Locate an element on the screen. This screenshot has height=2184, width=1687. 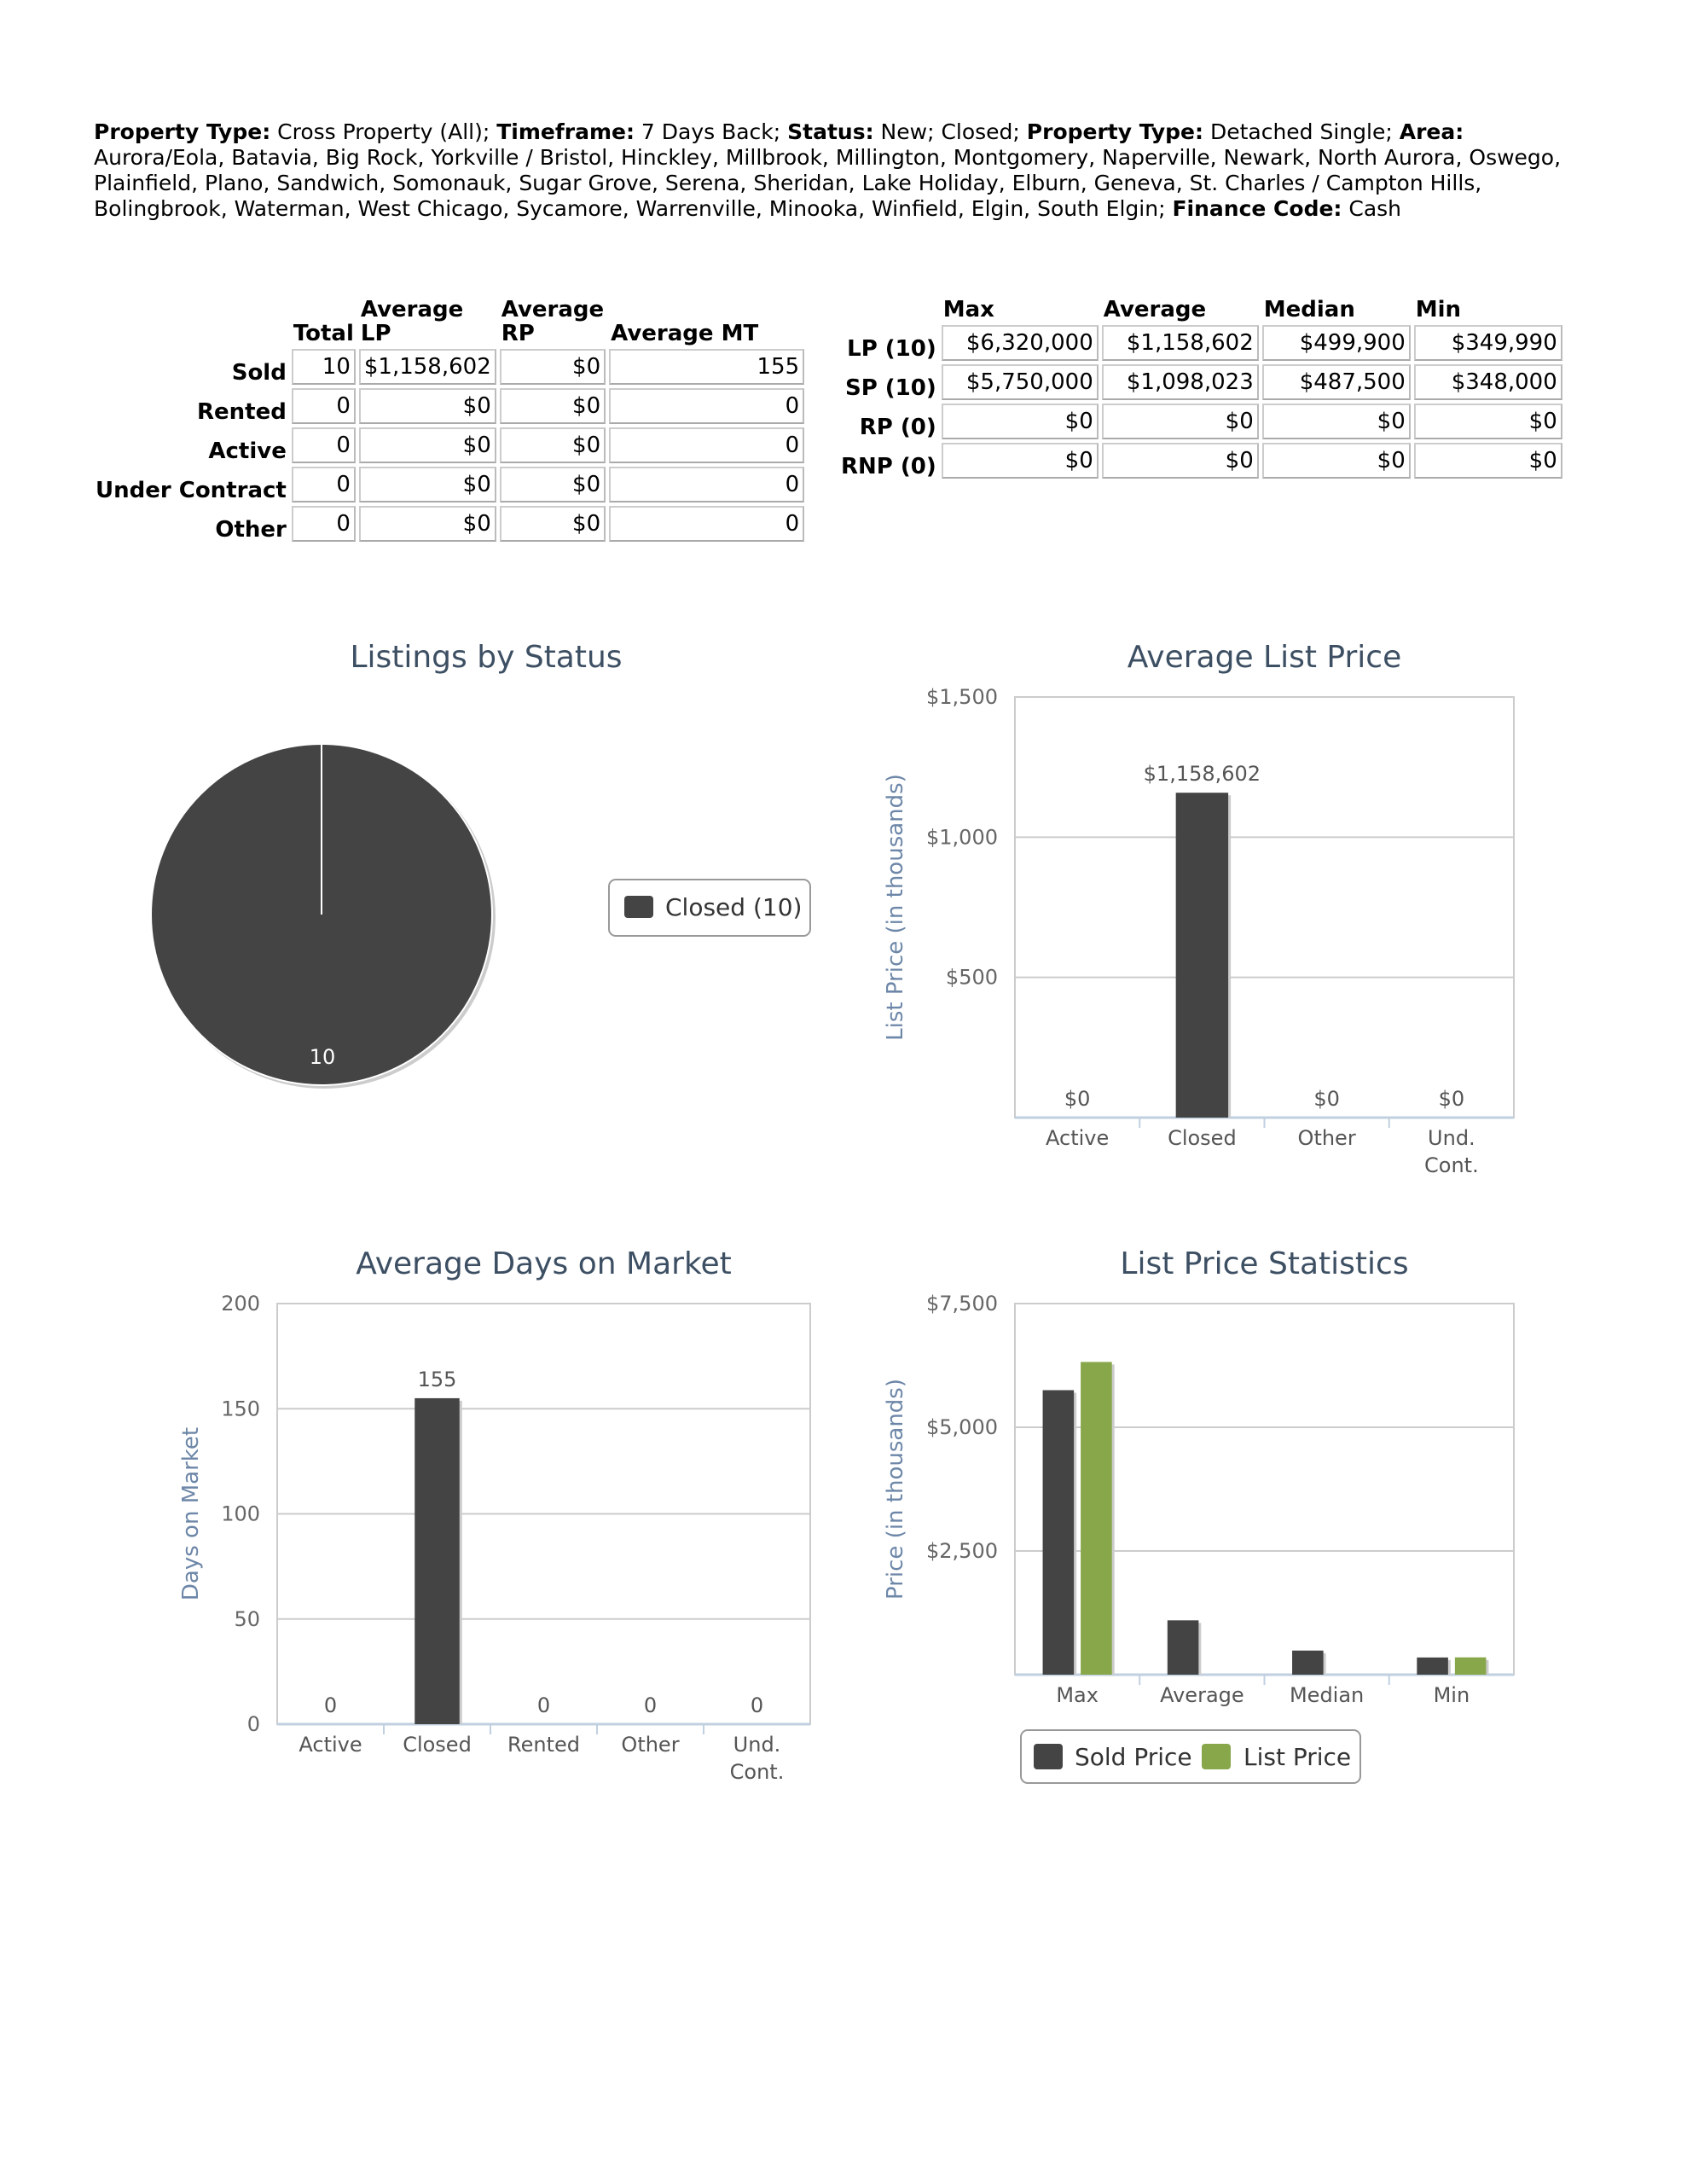
column-header: Min is located at coordinates (1439, 309).